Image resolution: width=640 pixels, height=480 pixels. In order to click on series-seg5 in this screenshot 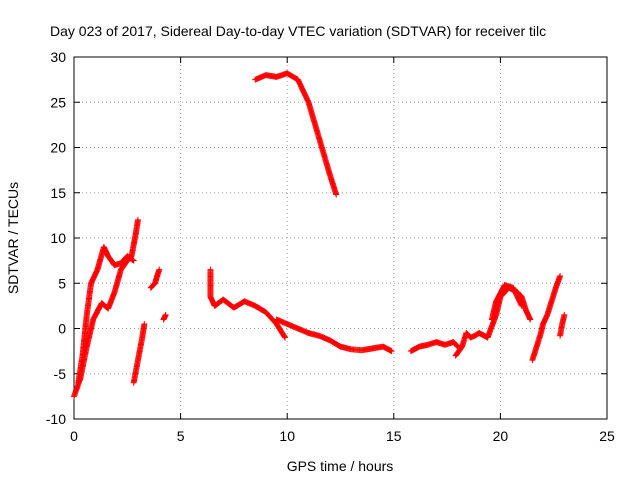, I will do `click(139, 353)`.